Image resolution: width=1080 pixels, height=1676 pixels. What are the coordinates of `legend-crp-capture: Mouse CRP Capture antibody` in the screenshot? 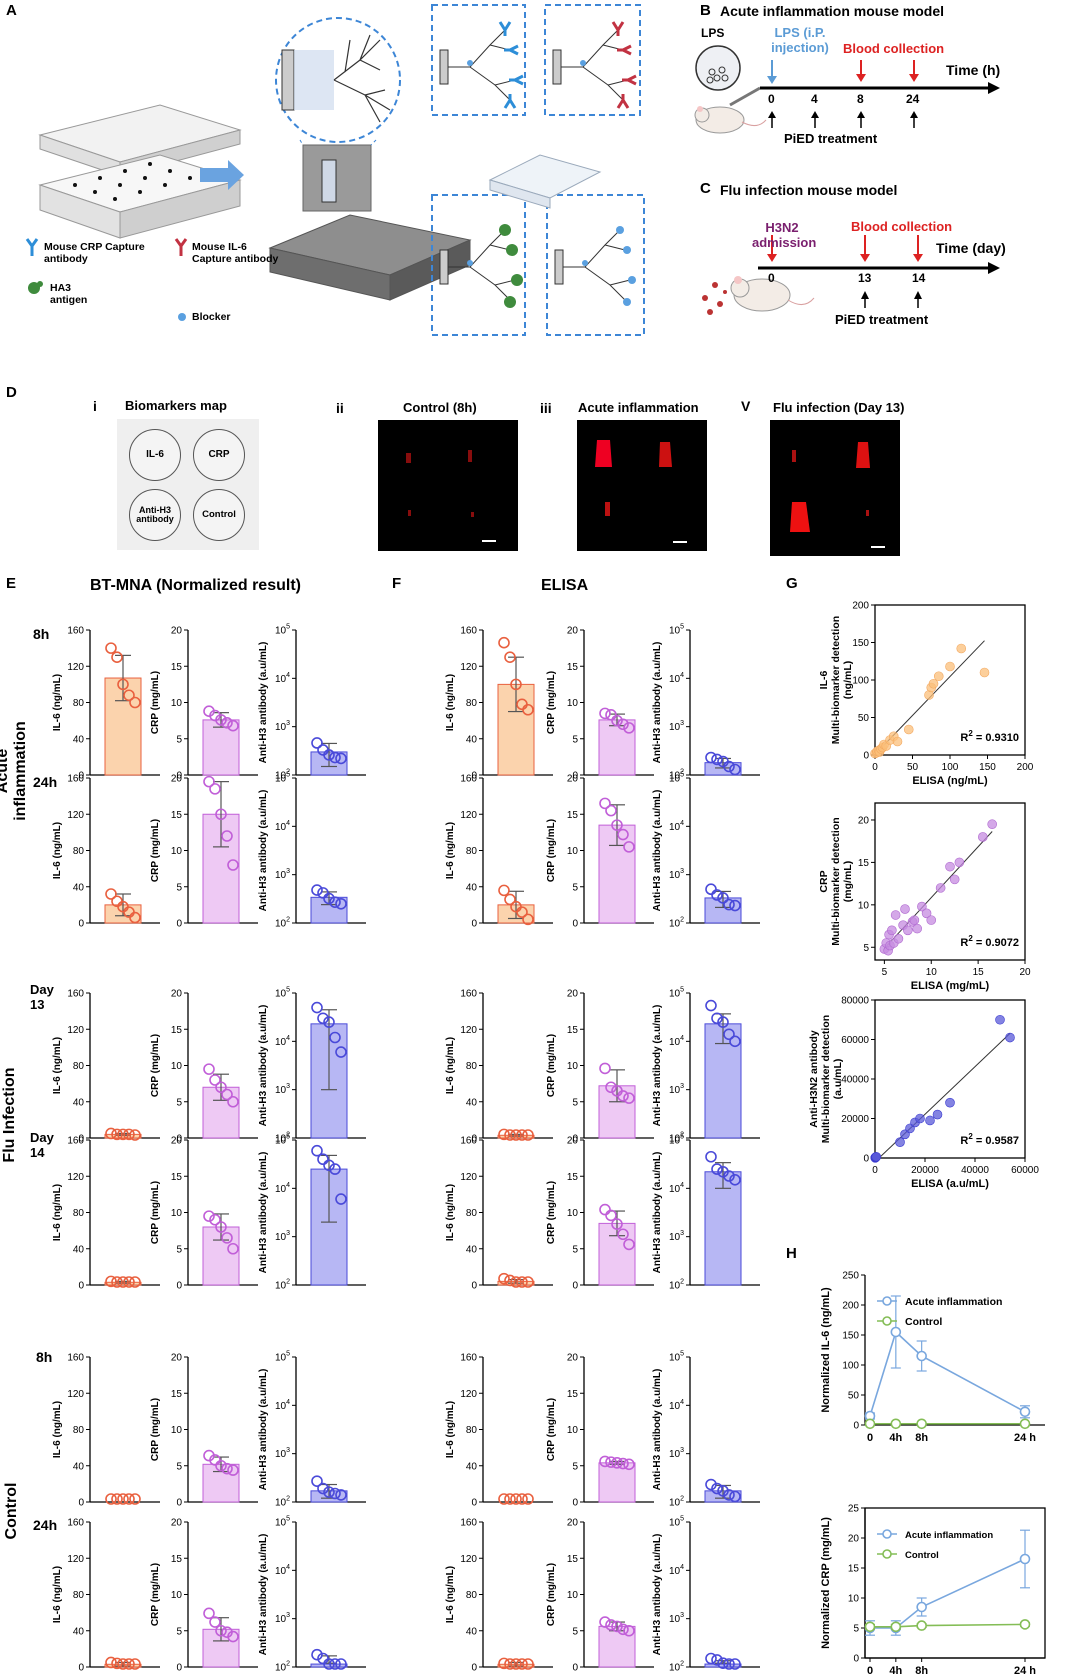 It's located at (94, 253).